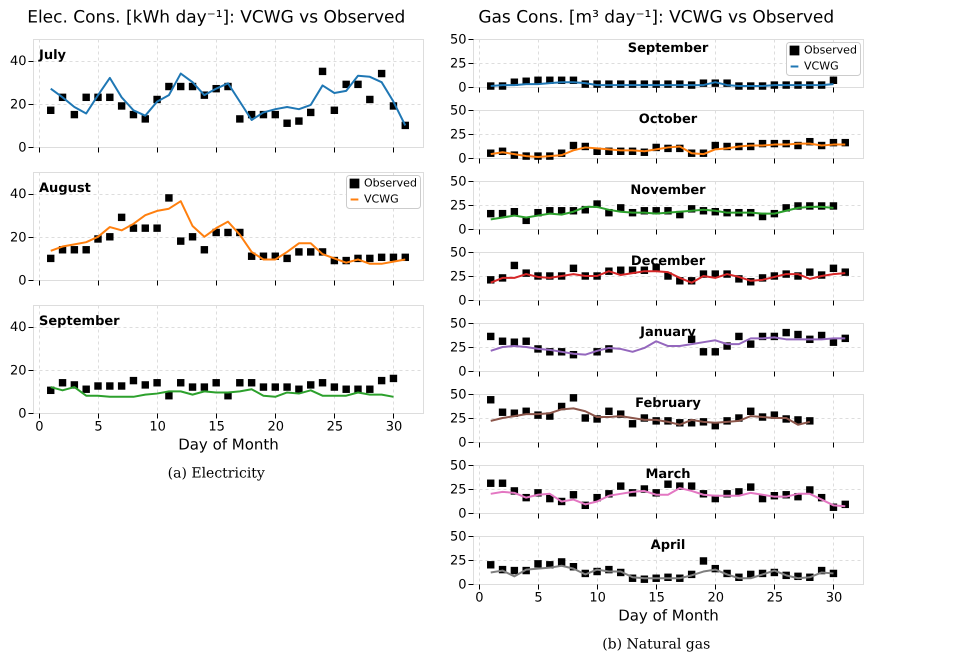 Image resolution: width=953 pixels, height=663 pixels. Describe the element at coordinates (775, 598) in the screenshot. I see `x-tick-label: 25` at that location.